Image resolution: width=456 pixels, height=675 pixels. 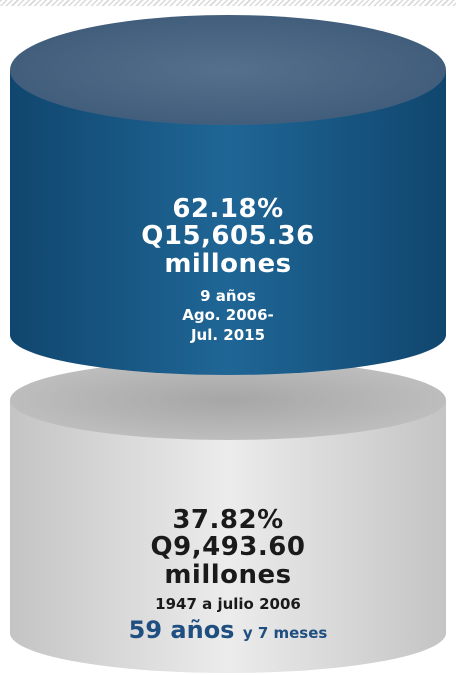 I want to click on bottom-duration-main: 59 años, so click(x=181, y=630).